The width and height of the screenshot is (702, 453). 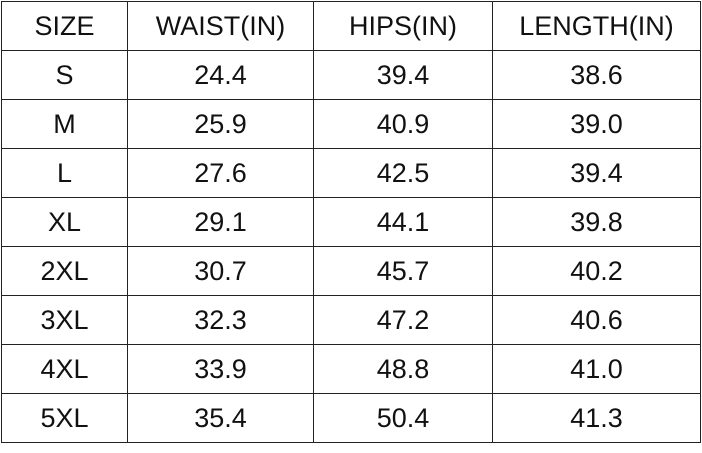 I want to click on cell: 39.0, so click(x=596, y=124).